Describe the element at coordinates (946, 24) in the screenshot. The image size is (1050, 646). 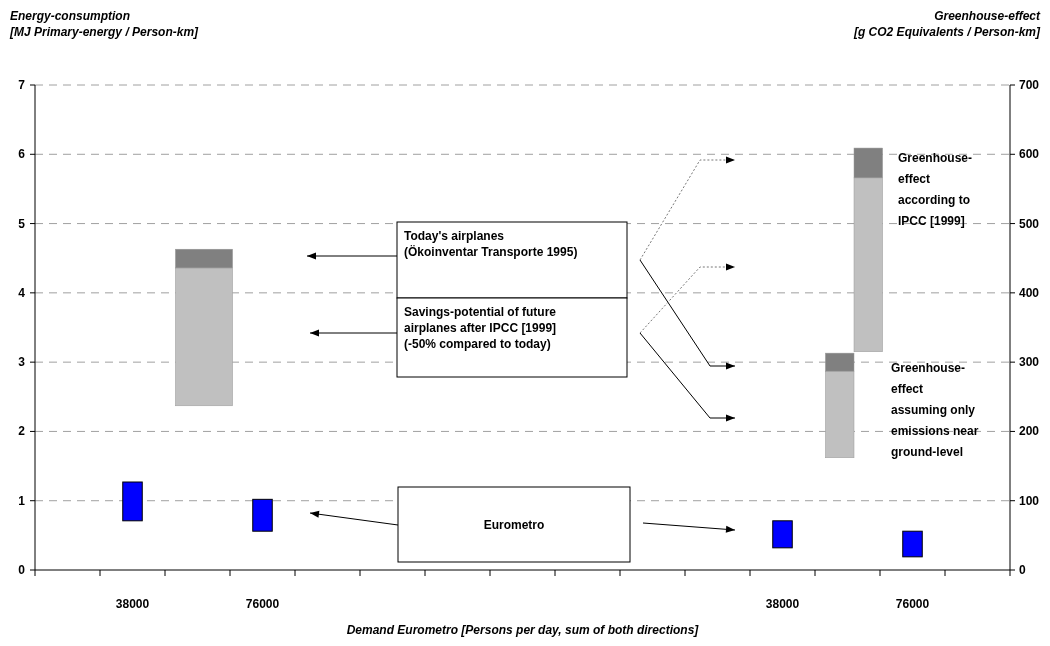
I see `y2-axis-title: Greenhouse-effect [g CO2 Equivalents / Person-km]` at that location.